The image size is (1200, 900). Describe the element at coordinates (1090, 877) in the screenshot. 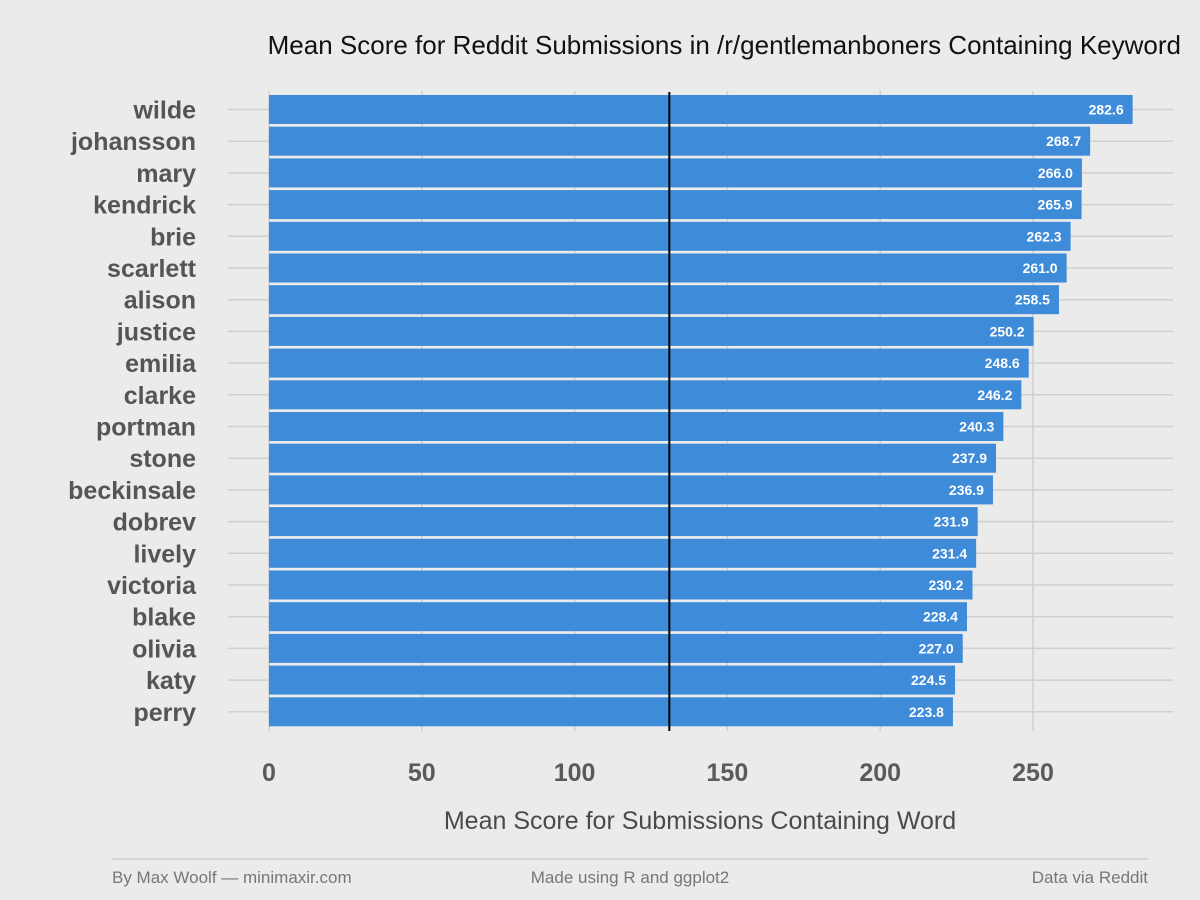

I see `footer-source: Data via Reddit` at that location.